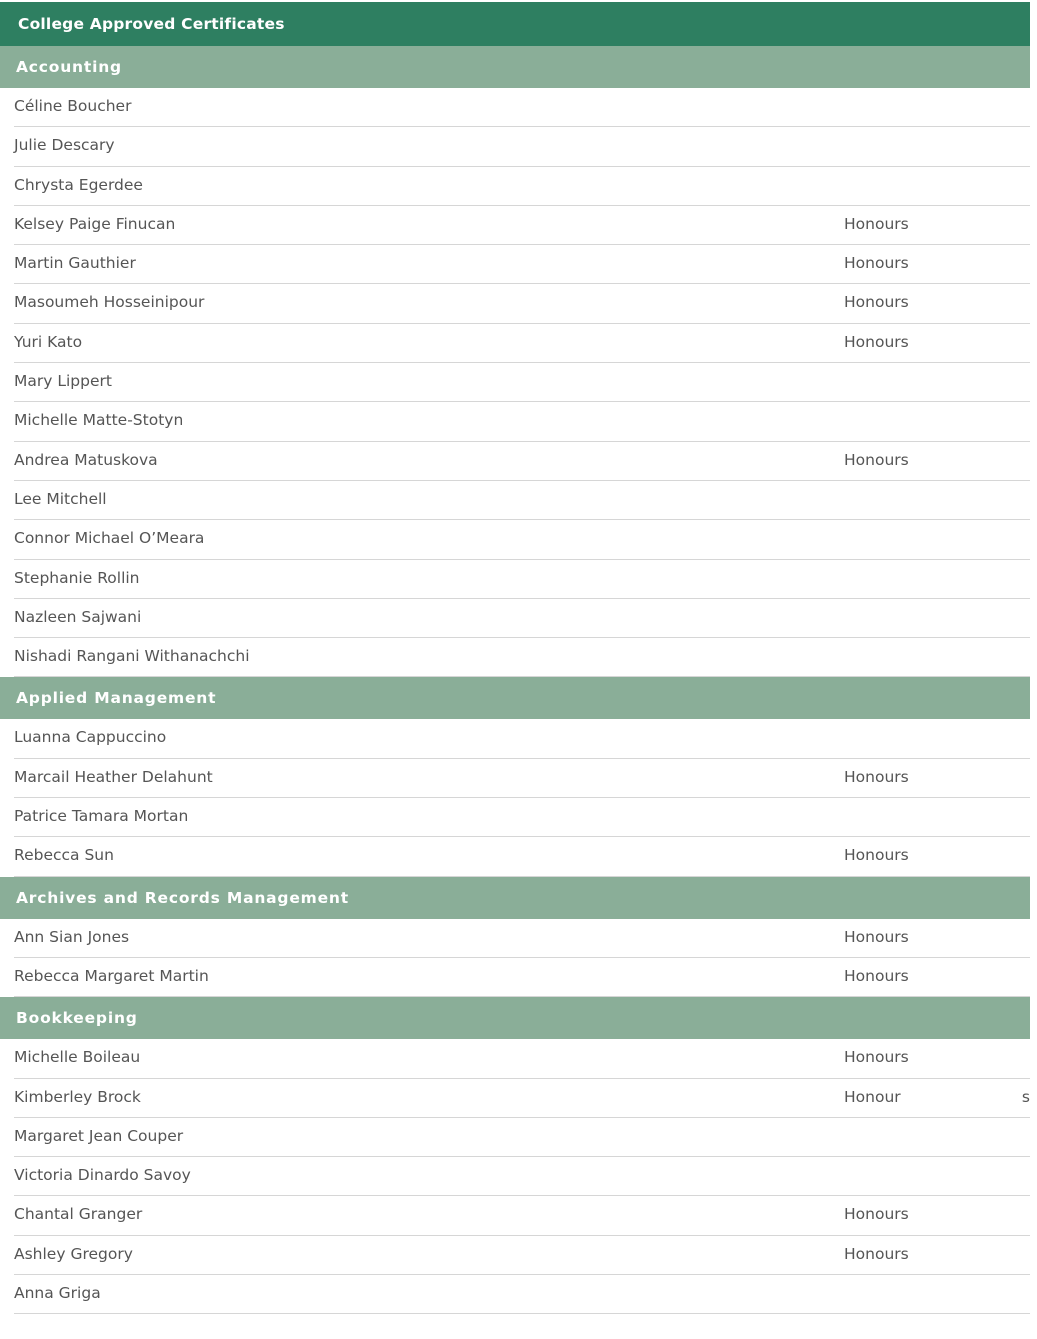  Describe the element at coordinates (522, 579) in the screenshot. I see `list-item: Stephanie Rollin` at that location.